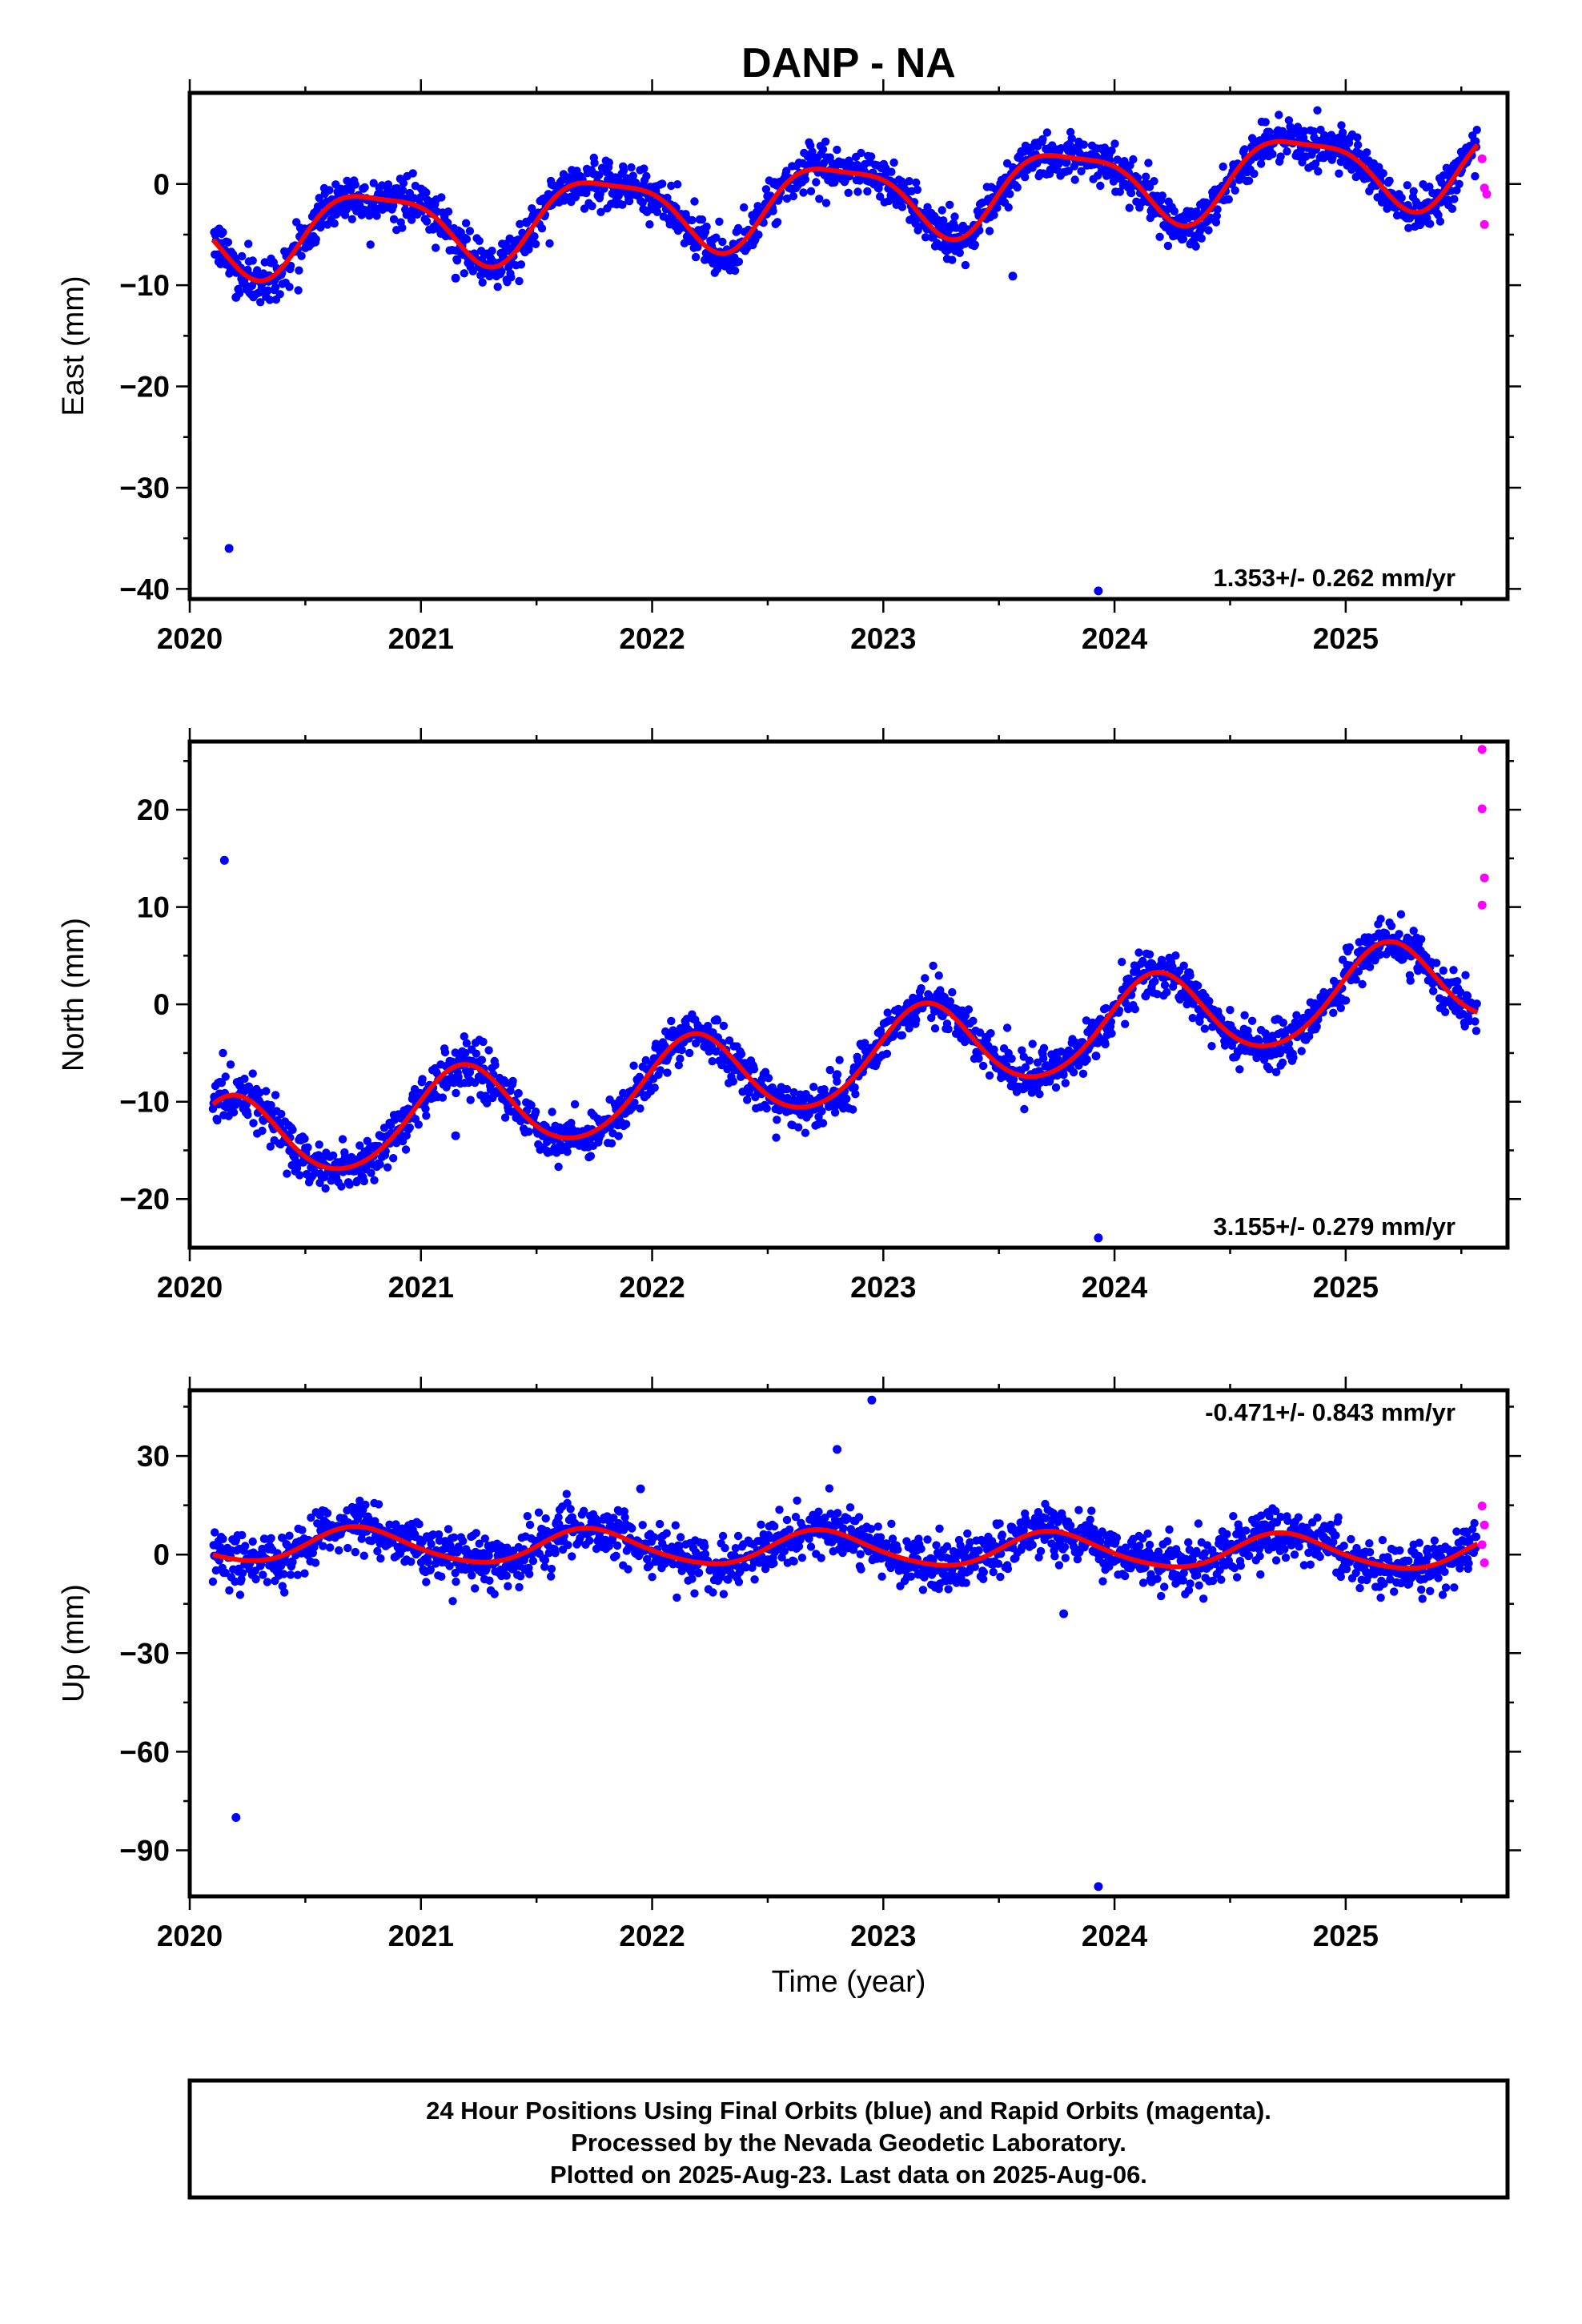 The image size is (1582, 2324). I want to click on north-xtick-label: 2023, so click(883, 1287).